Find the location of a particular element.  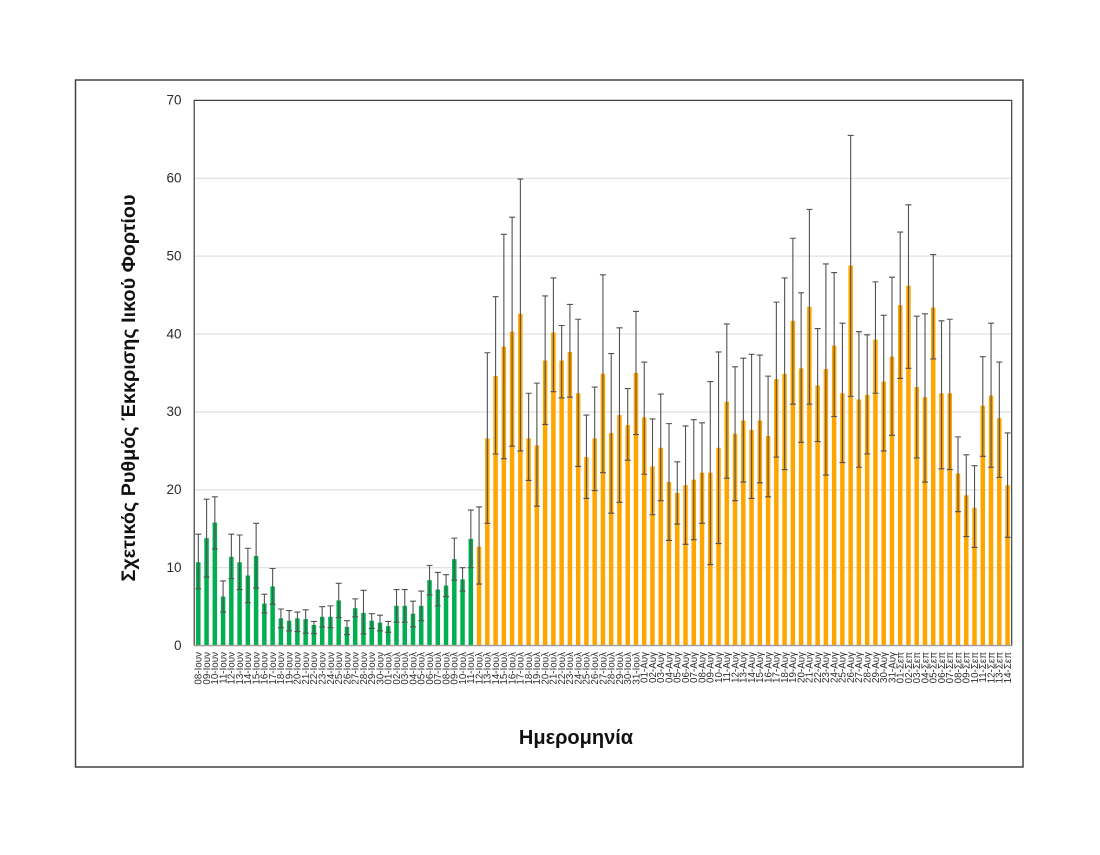

svg-text: 15-Ιουν is located at coordinates (256, 668).